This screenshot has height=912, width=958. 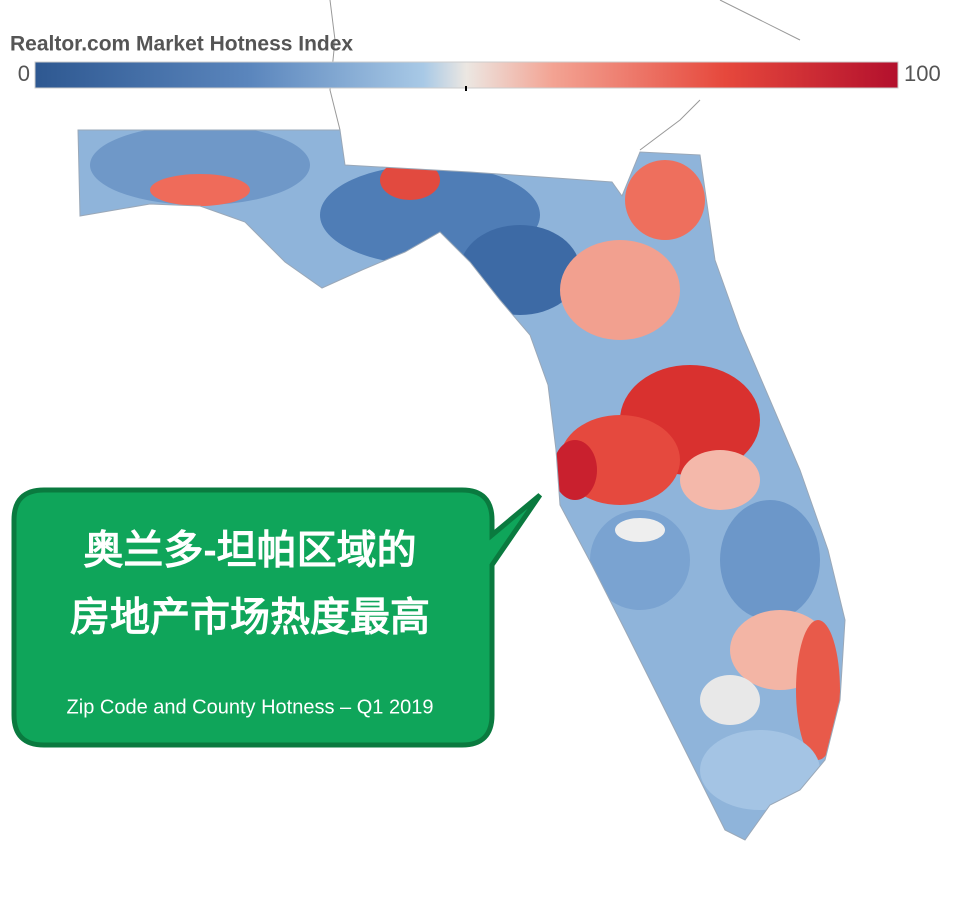 What do you see at coordinates (250, 618) in the screenshot?
I see `callout-line: 房地产市场热度最高` at bounding box center [250, 618].